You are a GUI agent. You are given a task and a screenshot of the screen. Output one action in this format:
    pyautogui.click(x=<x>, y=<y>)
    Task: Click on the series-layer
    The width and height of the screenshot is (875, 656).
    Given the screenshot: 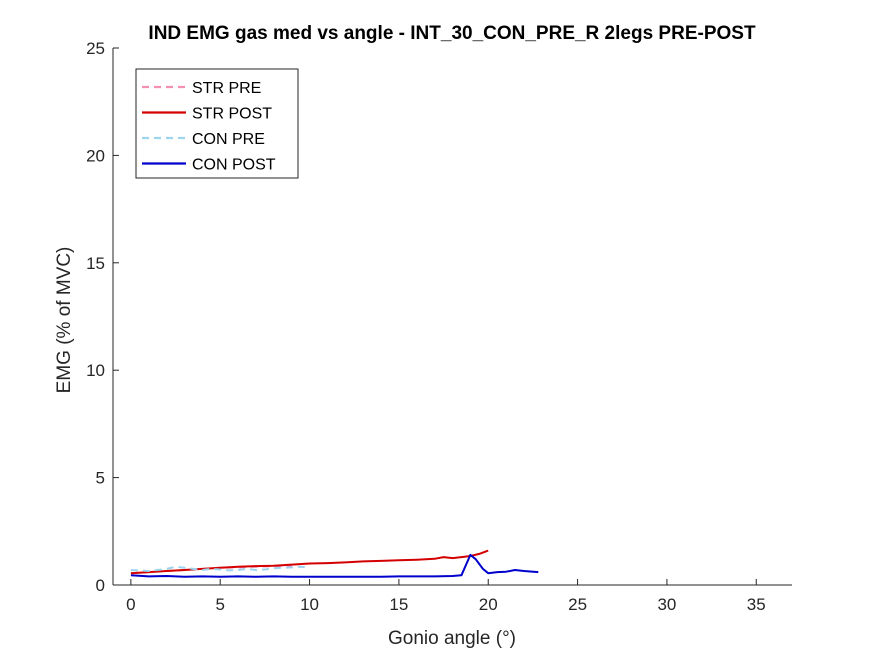 What is the action you would take?
    pyautogui.click(x=334, y=563)
    